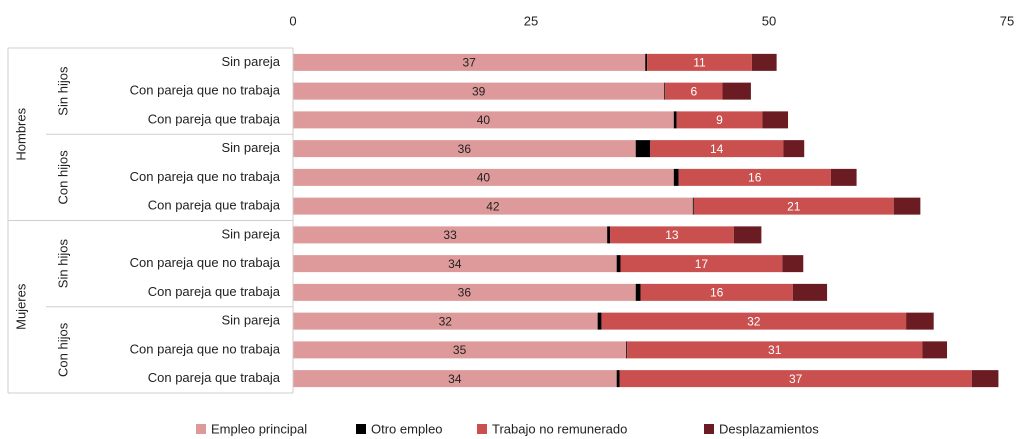 Image resolution: width=1019 pixels, height=439 pixels. I want to click on x-tick-label: 75, so click(1007, 20).